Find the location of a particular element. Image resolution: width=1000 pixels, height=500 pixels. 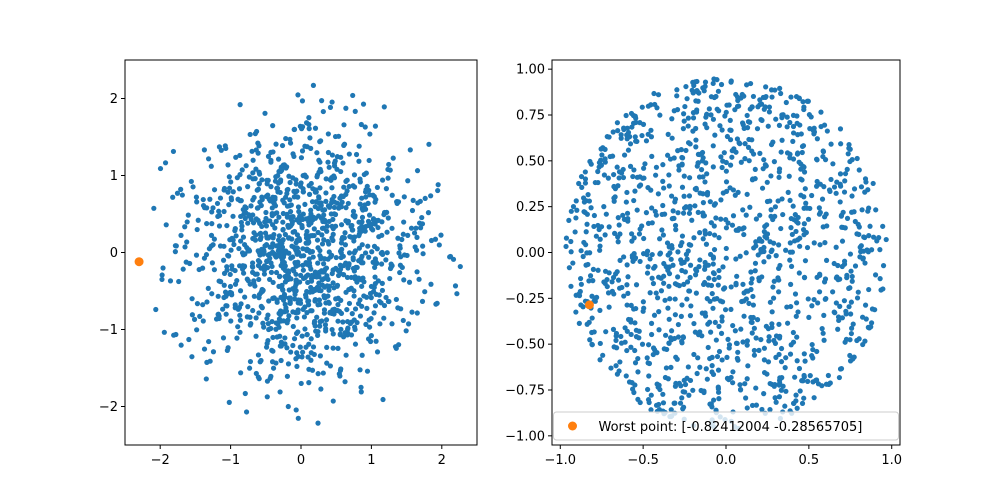

legend-marker is located at coordinates (572, 426).